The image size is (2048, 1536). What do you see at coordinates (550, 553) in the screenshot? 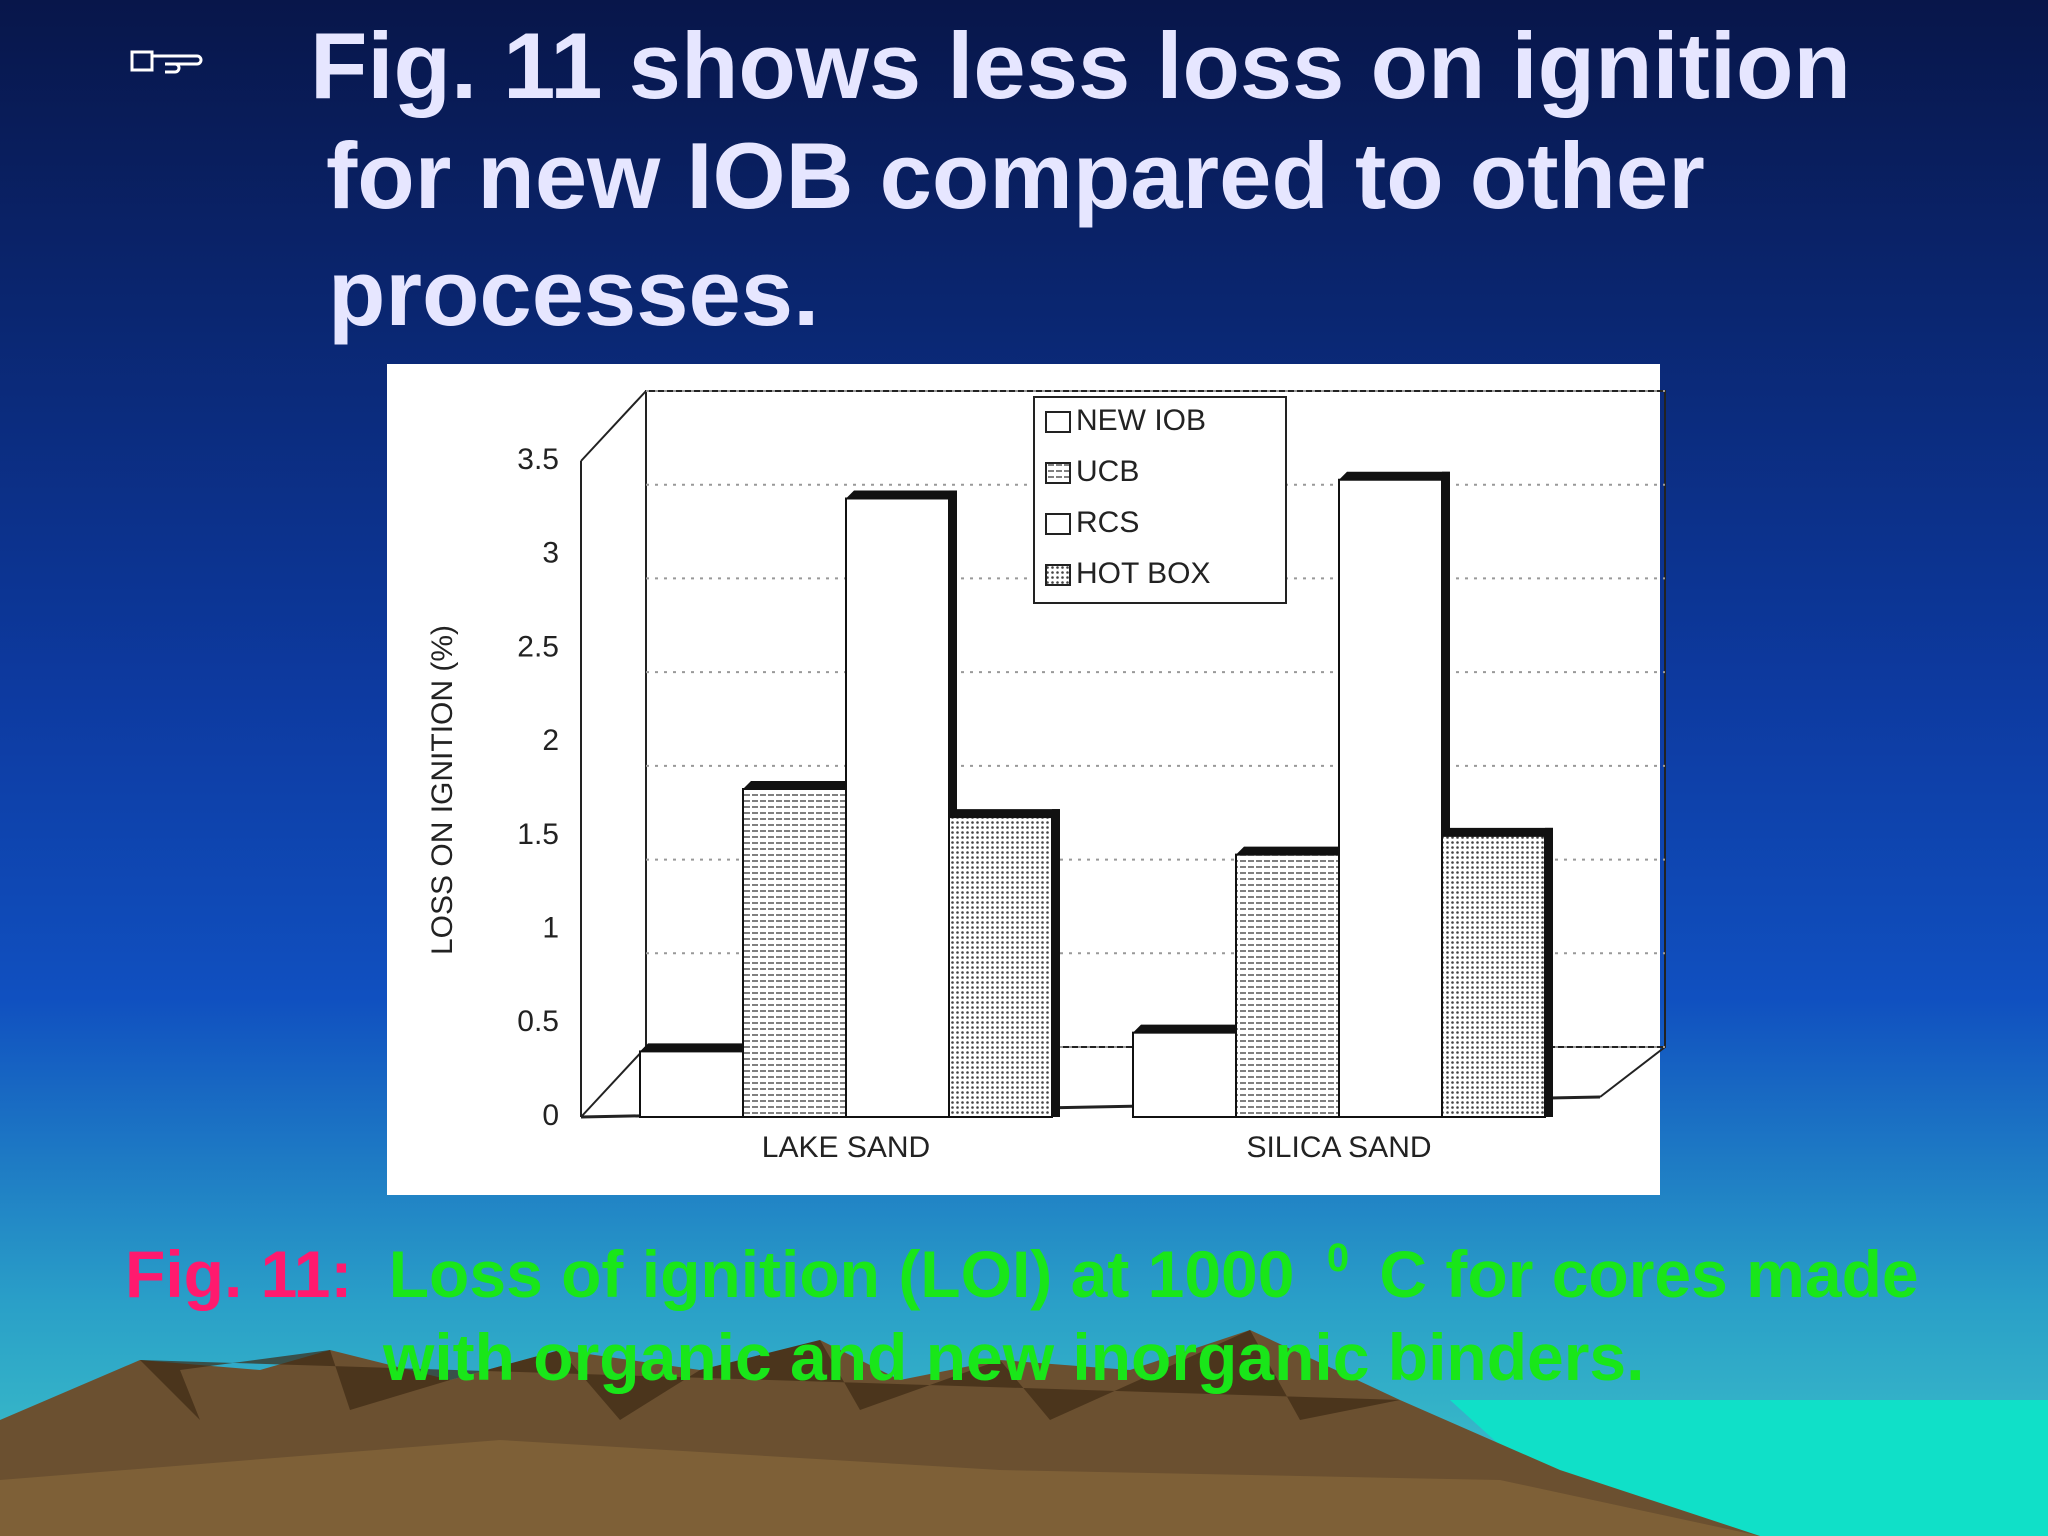
I see `y-tick-label: 3` at bounding box center [550, 553].